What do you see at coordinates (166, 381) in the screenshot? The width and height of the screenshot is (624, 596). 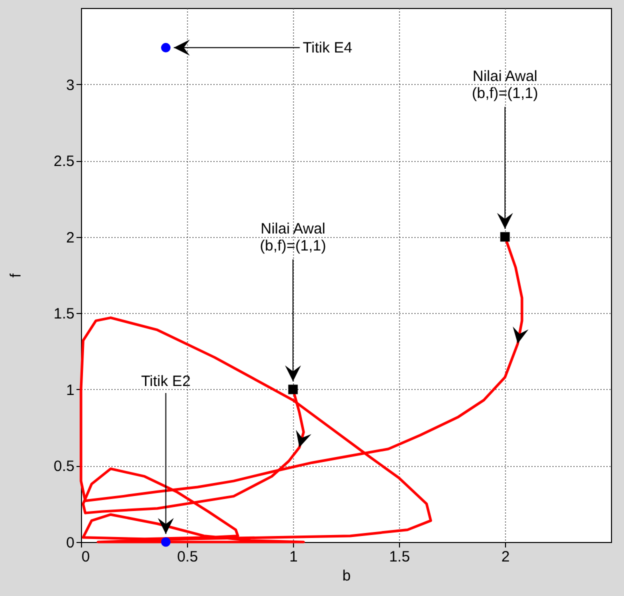 I see `annotation: Titik E2` at bounding box center [166, 381].